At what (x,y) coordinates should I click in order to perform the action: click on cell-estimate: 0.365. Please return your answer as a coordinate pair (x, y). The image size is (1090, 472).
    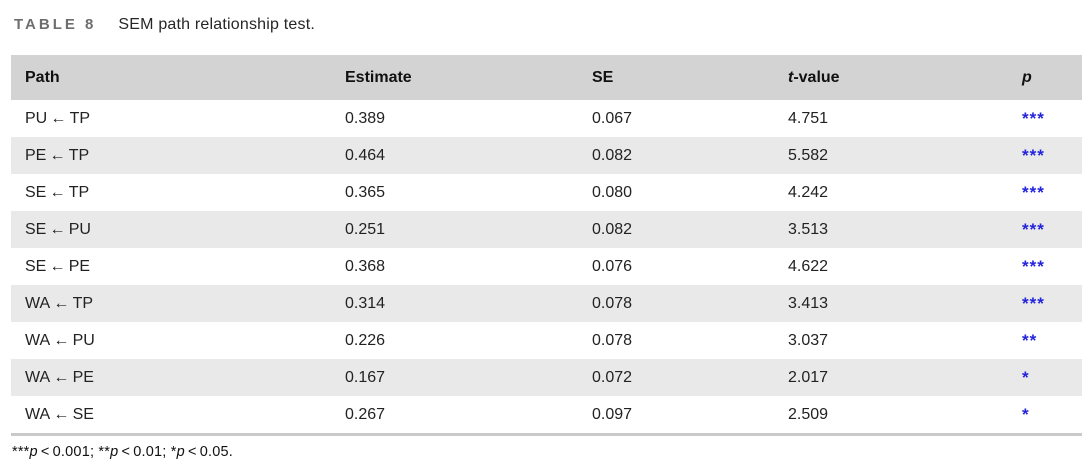
    Looking at the image, I should click on (365, 192).